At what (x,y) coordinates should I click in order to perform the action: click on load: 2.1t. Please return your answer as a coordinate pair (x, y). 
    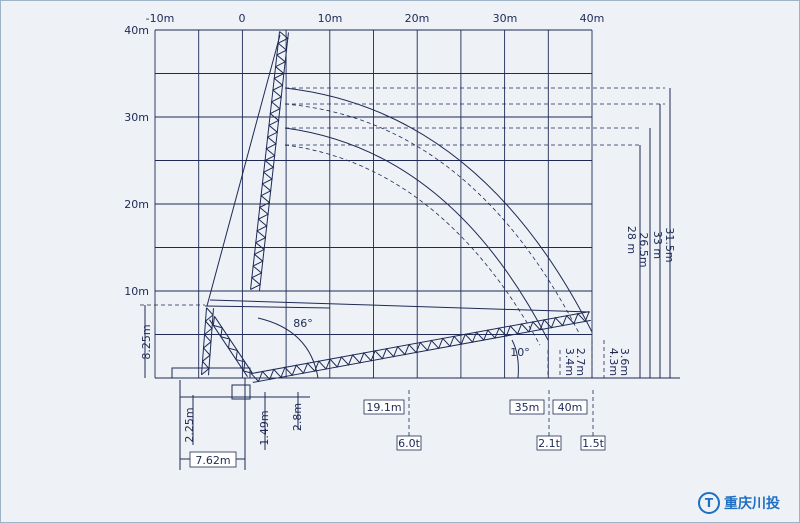
    Looking at the image, I should click on (549, 443).